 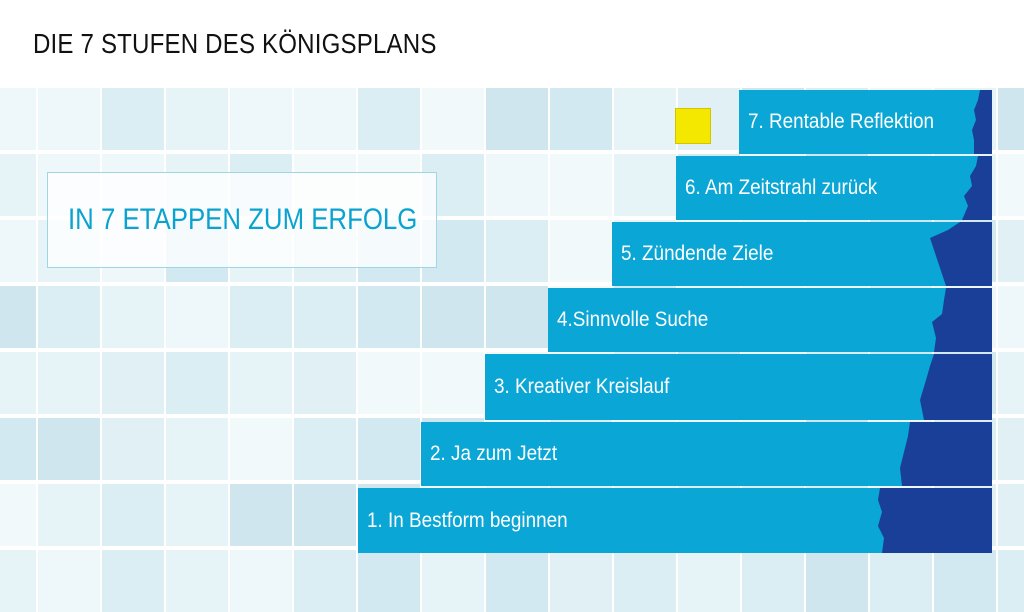 I want to click on step-1: 1. In Bestform beginnen, so click(x=675, y=520).